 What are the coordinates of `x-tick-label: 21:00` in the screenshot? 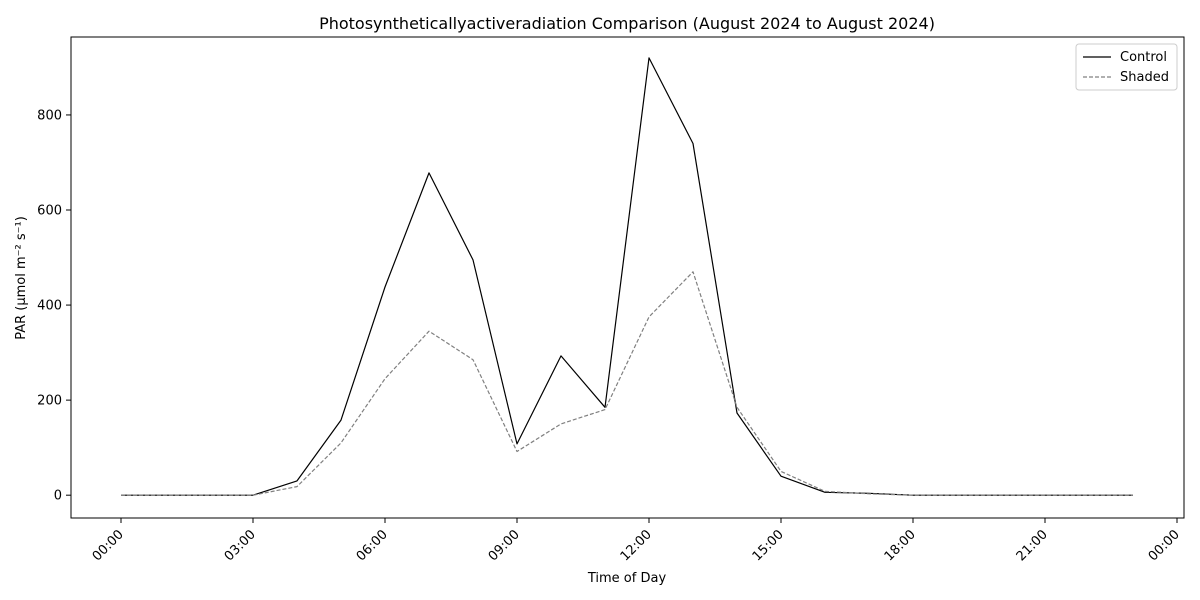 It's located at (1032, 545).